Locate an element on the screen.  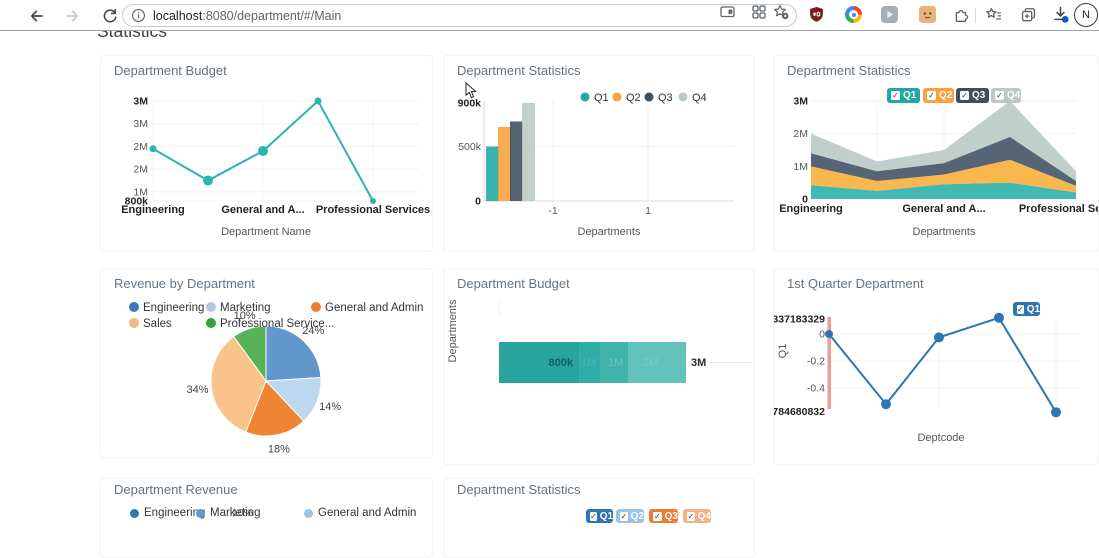
legend-button-label: Q4 is located at coordinates (1014, 95).